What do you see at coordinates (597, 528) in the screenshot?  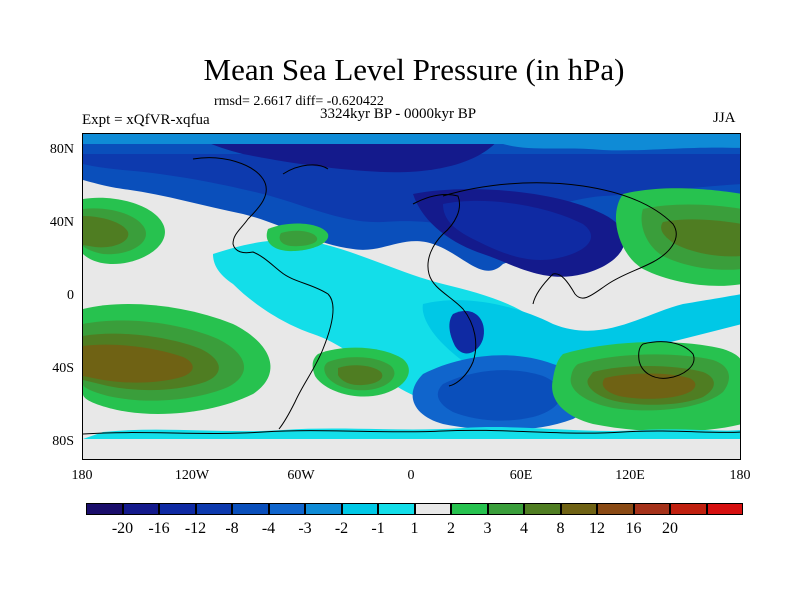 I see `colorbar-label: 12` at bounding box center [597, 528].